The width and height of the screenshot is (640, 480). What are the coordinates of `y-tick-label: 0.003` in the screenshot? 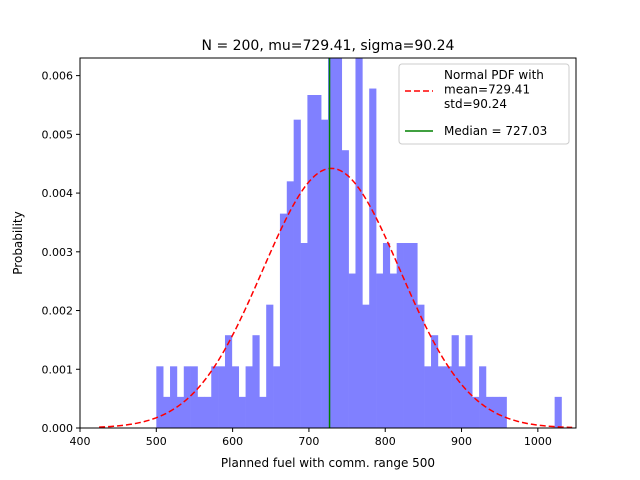 It's located at (58, 252).